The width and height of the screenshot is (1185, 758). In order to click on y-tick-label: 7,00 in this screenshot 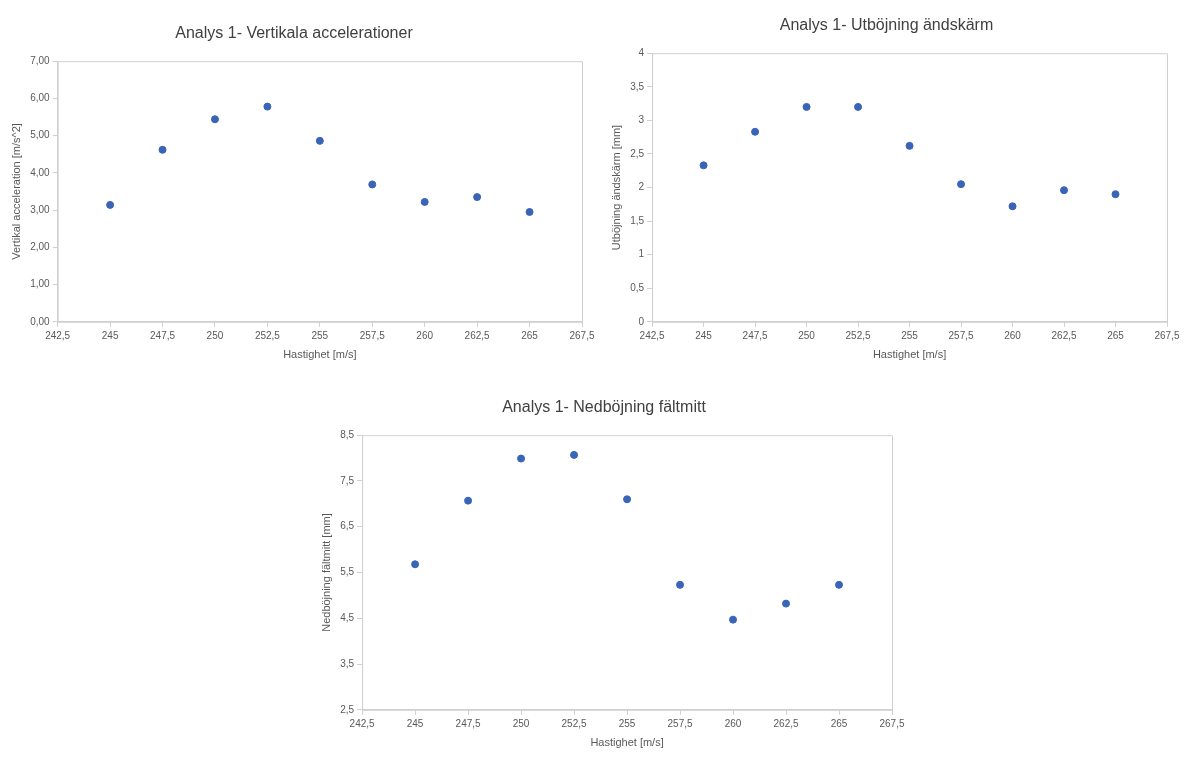, I will do `click(40, 60)`.